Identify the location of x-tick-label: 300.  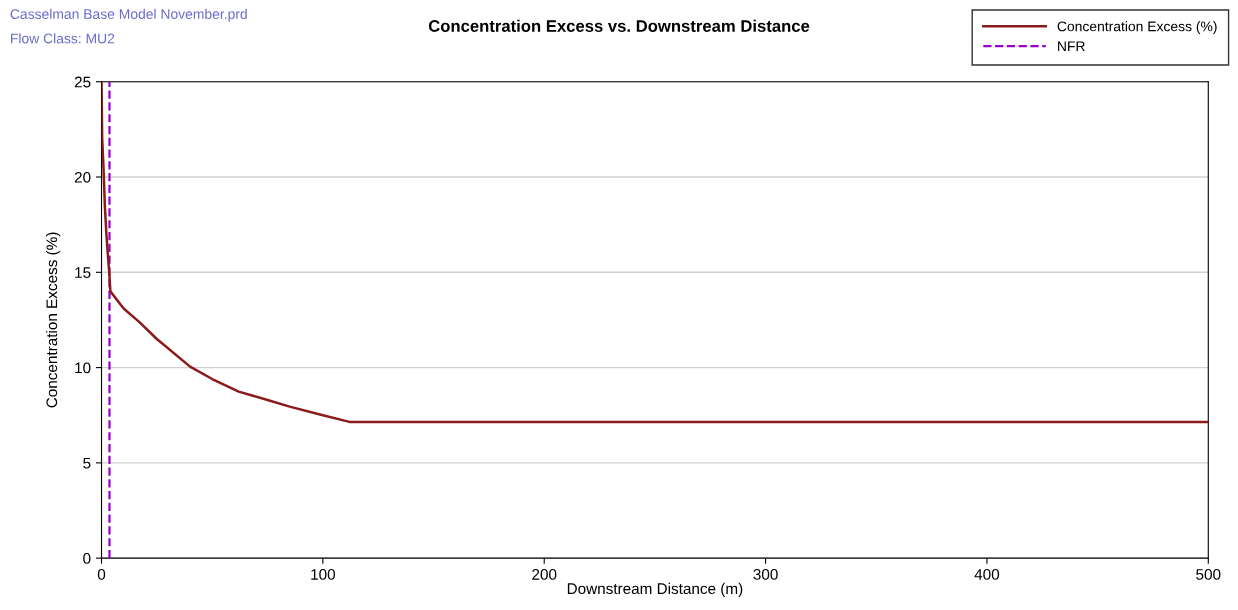
(765, 574).